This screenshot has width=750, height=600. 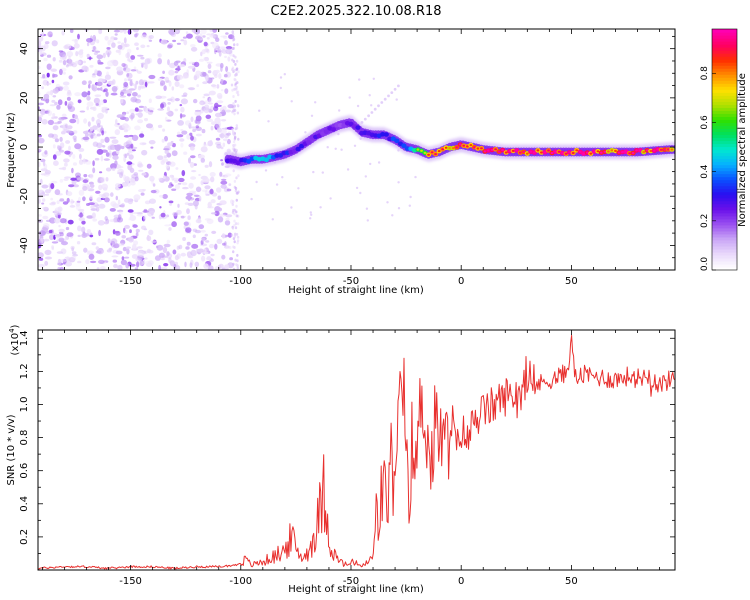 What do you see at coordinates (24, 97) in the screenshot?
I see `y-tick-label: 20` at bounding box center [24, 97].